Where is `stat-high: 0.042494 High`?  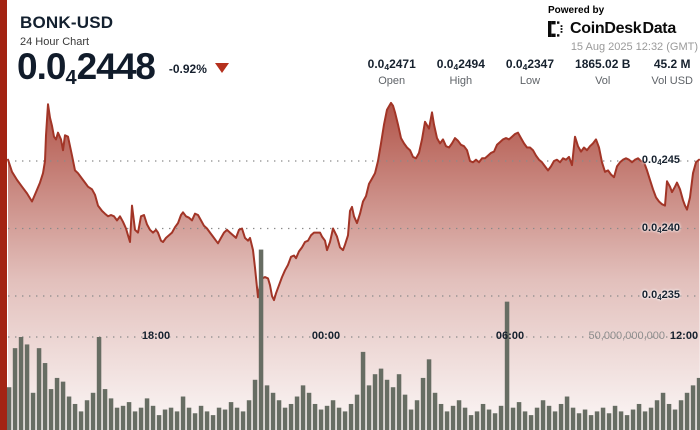 stat-high: 0.042494 High is located at coordinates (461, 72).